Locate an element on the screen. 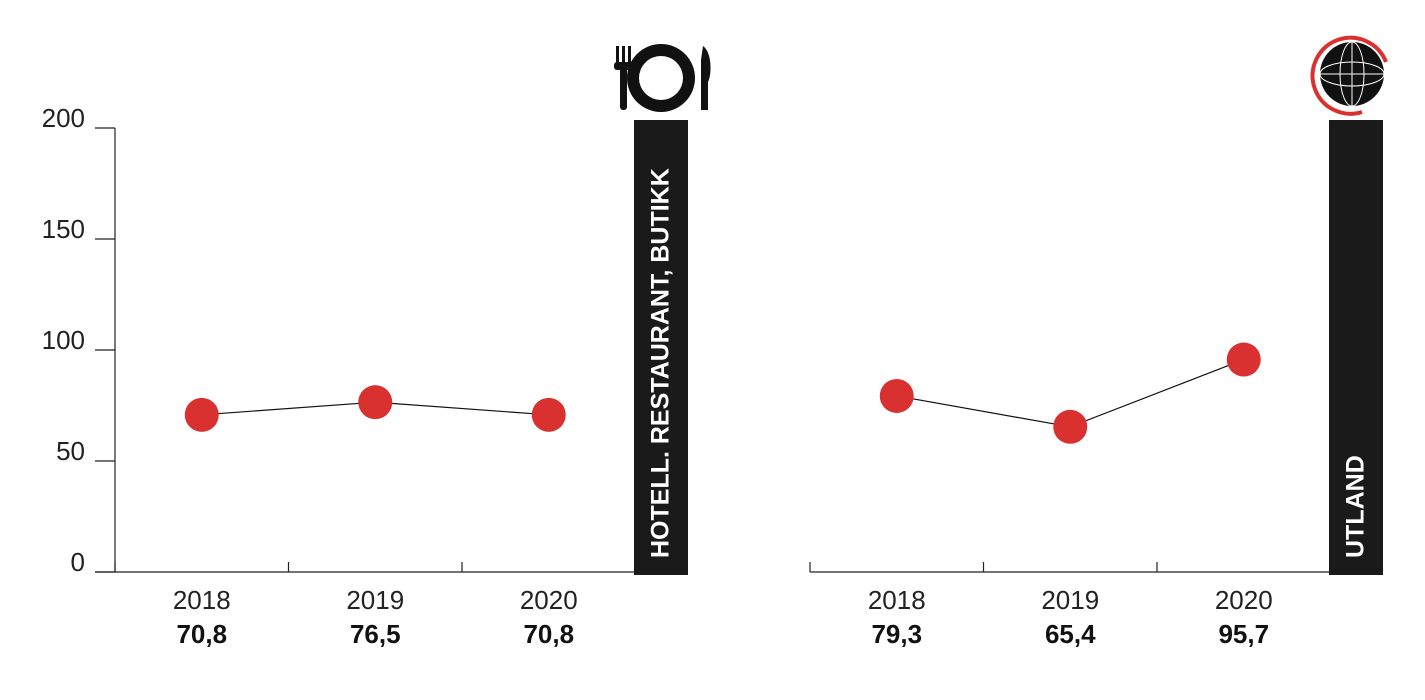  y-tick-label: 100 is located at coordinates (63, 340).